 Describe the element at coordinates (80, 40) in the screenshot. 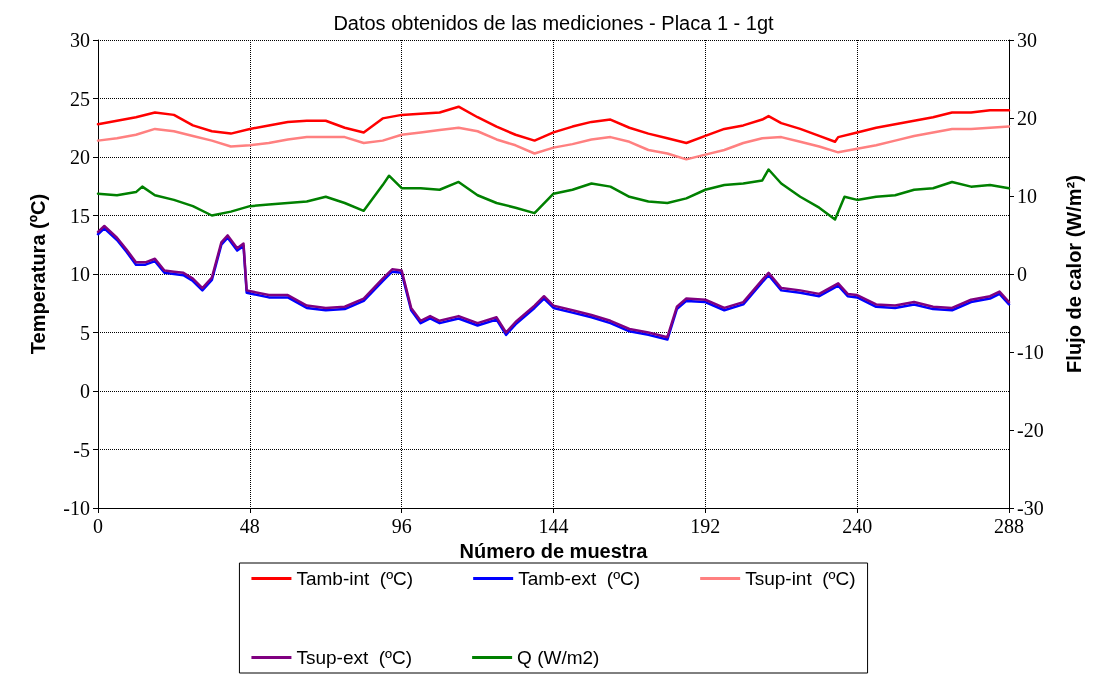

I see `y-tick-label: 30` at that location.